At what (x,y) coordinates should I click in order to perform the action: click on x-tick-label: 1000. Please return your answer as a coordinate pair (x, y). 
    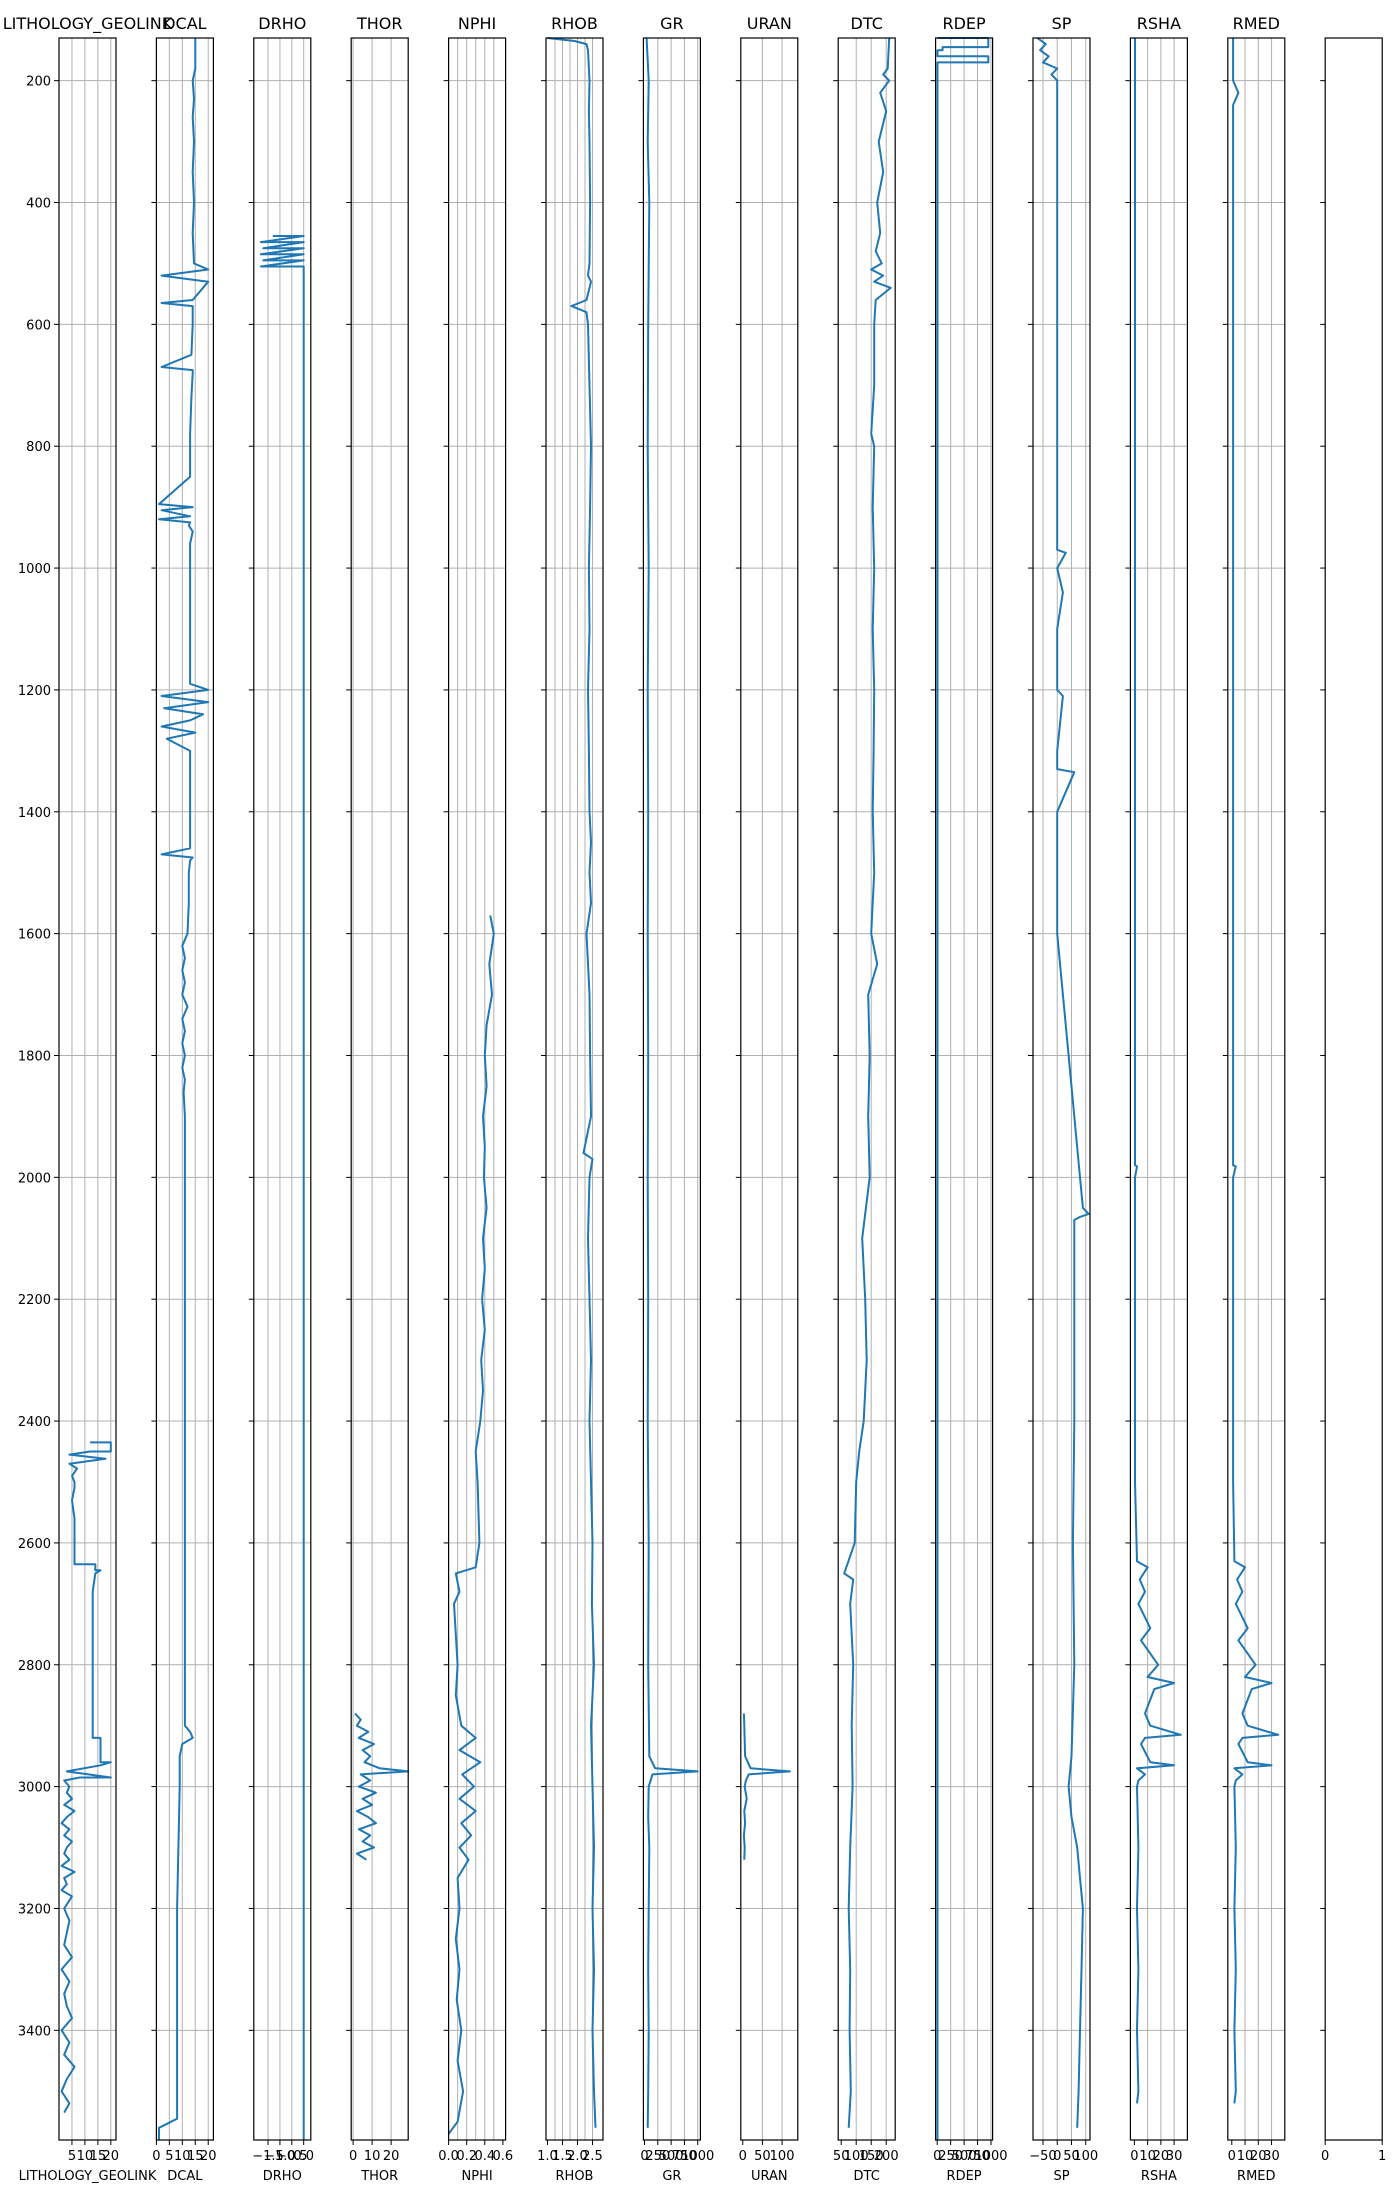
    Looking at the image, I should click on (990, 2156).